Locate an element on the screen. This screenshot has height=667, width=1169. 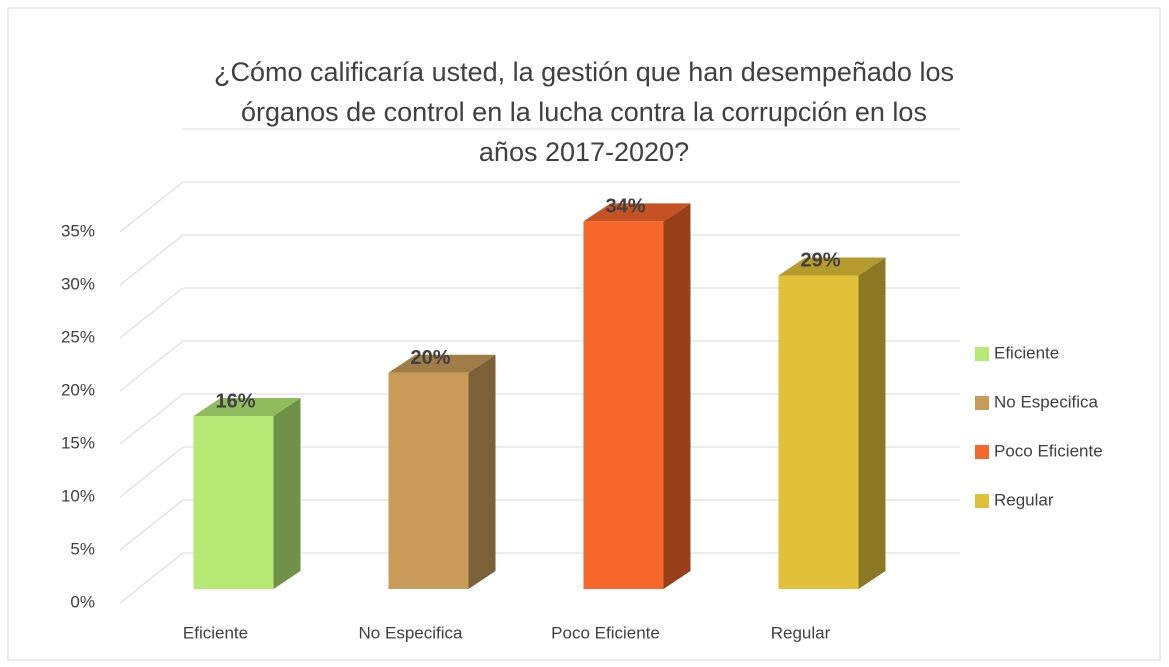
y-tick-label: 15% is located at coordinates (78, 442).